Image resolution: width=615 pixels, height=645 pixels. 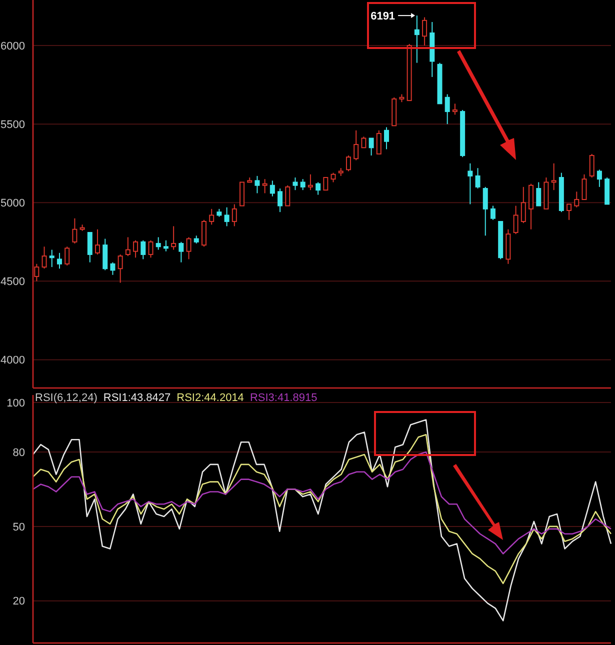 What do you see at coordinates (210, 398) in the screenshot?
I see `text: RSI2:44.2014` at bounding box center [210, 398].